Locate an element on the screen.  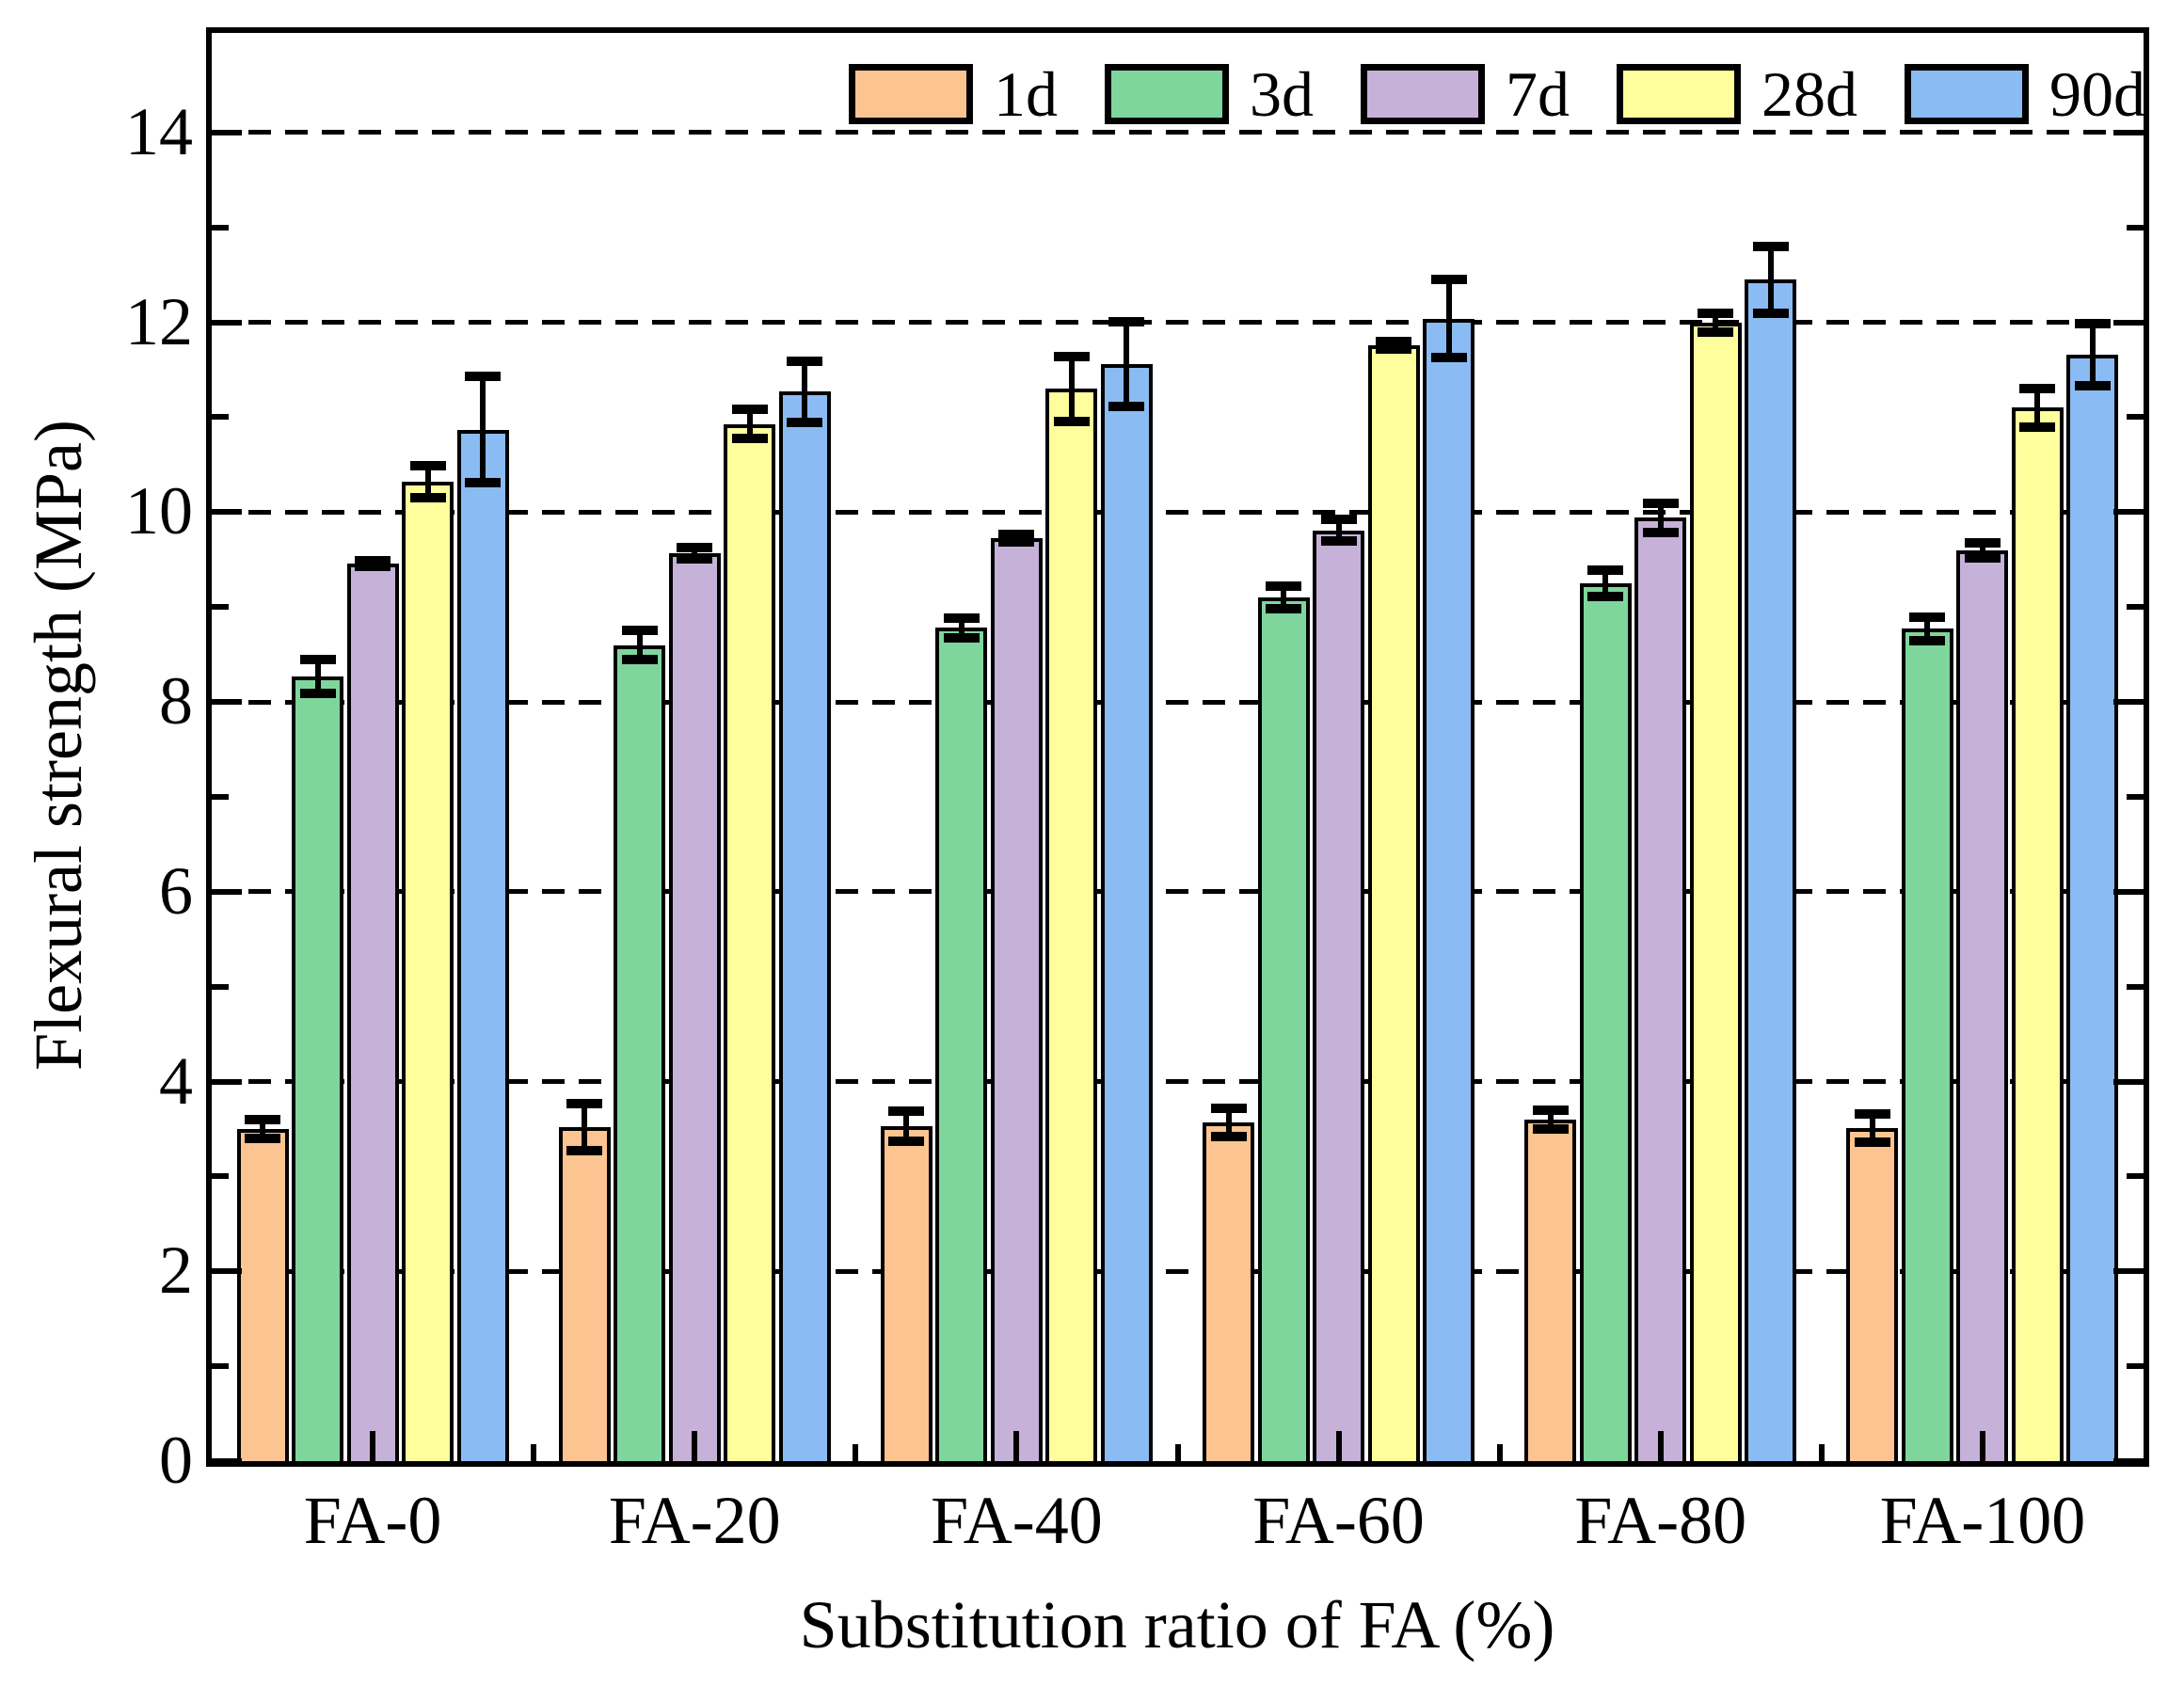
legend-entry-7d: 7d is located at coordinates (1465, 94).